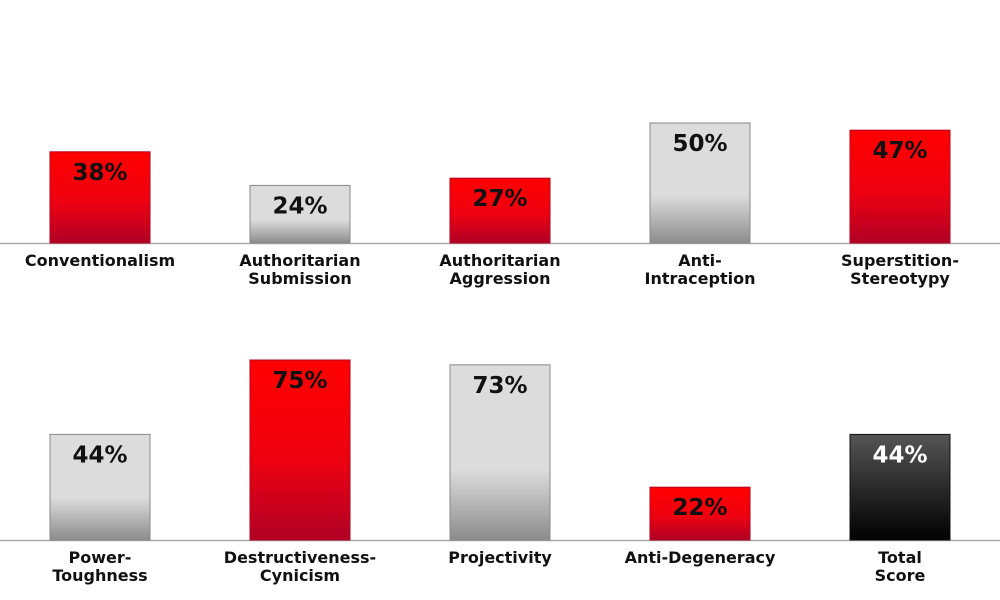  Describe the element at coordinates (299, 381) in the screenshot. I see `data-label: 75%` at that location.